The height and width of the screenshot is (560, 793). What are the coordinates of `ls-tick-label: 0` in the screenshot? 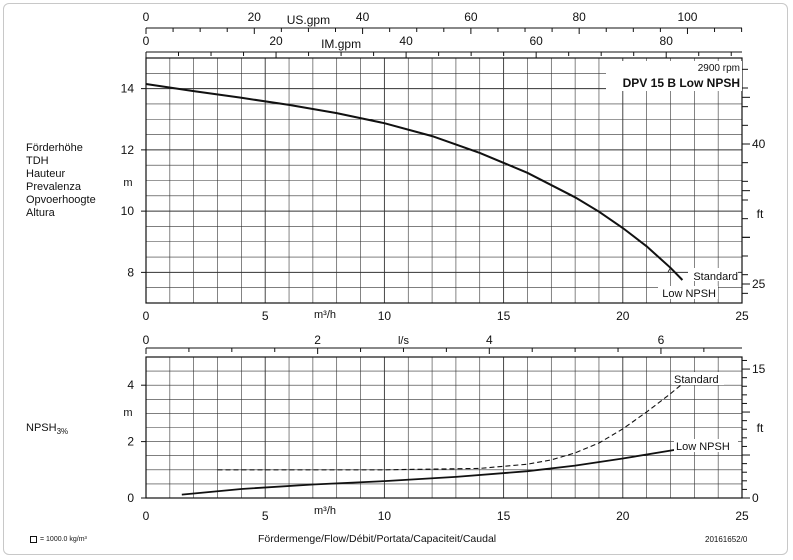 It's located at (146, 340).